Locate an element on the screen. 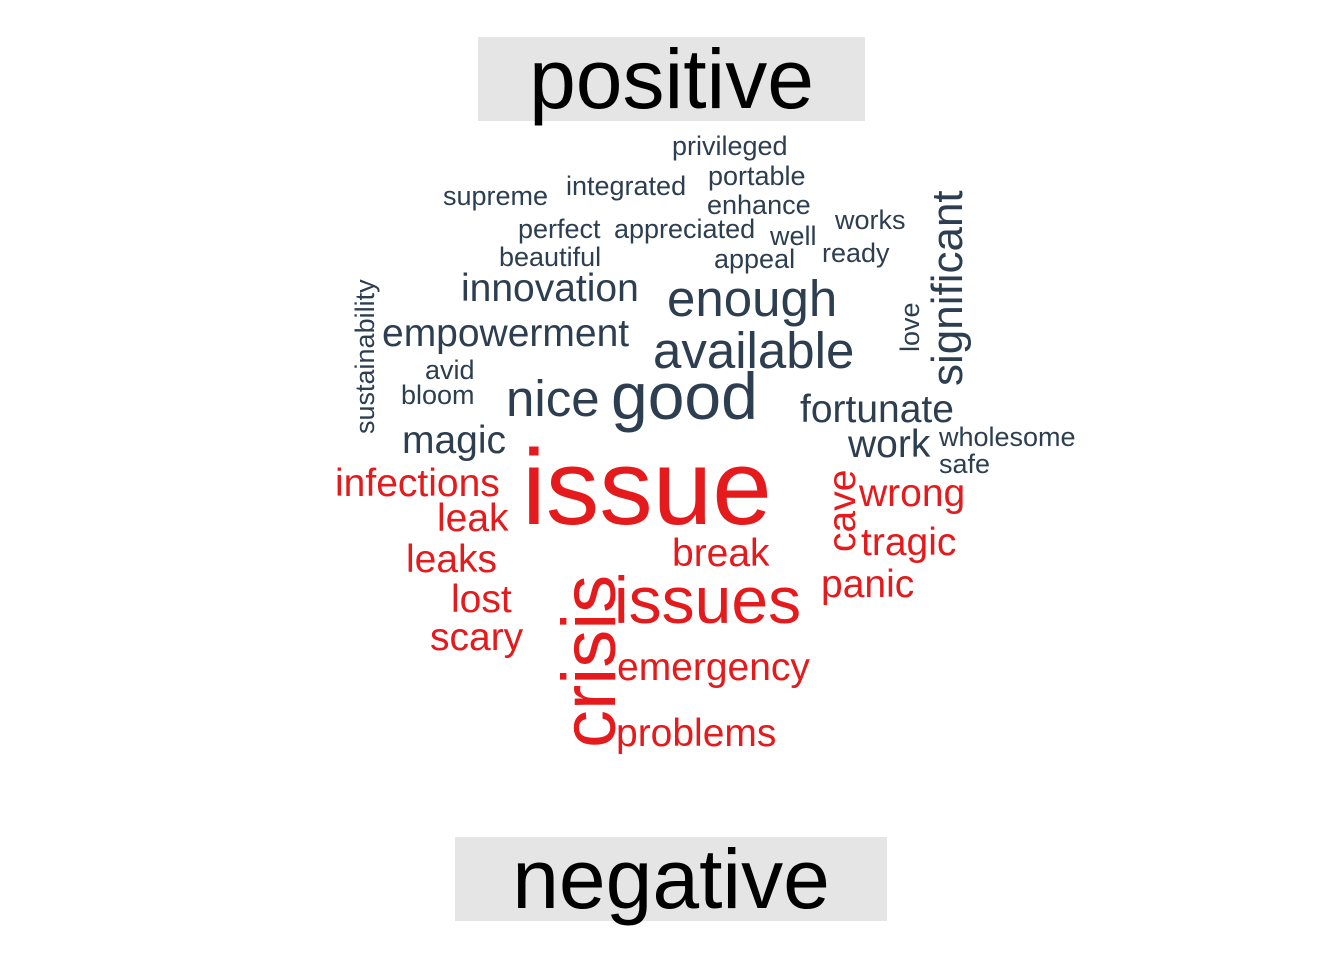 This screenshot has height=960, width=1344. word-negative-lost: lost is located at coordinates (481, 599).